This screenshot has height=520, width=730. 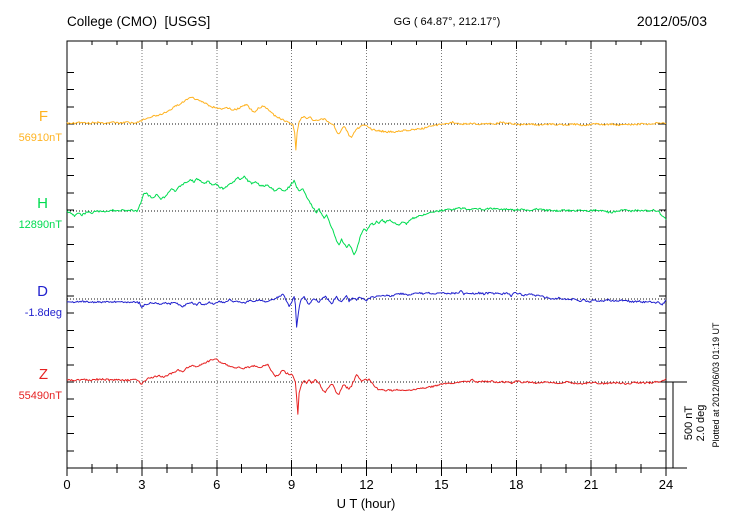 What do you see at coordinates (366, 503) in the screenshot?
I see `x-axis-title: U T (hour)` at bounding box center [366, 503].